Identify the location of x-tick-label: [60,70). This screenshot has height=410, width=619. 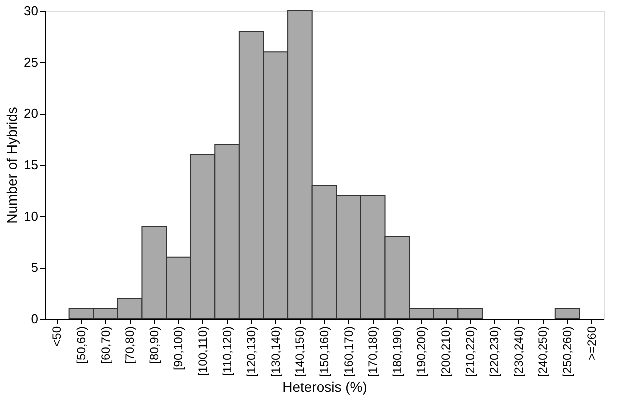
(105, 345).